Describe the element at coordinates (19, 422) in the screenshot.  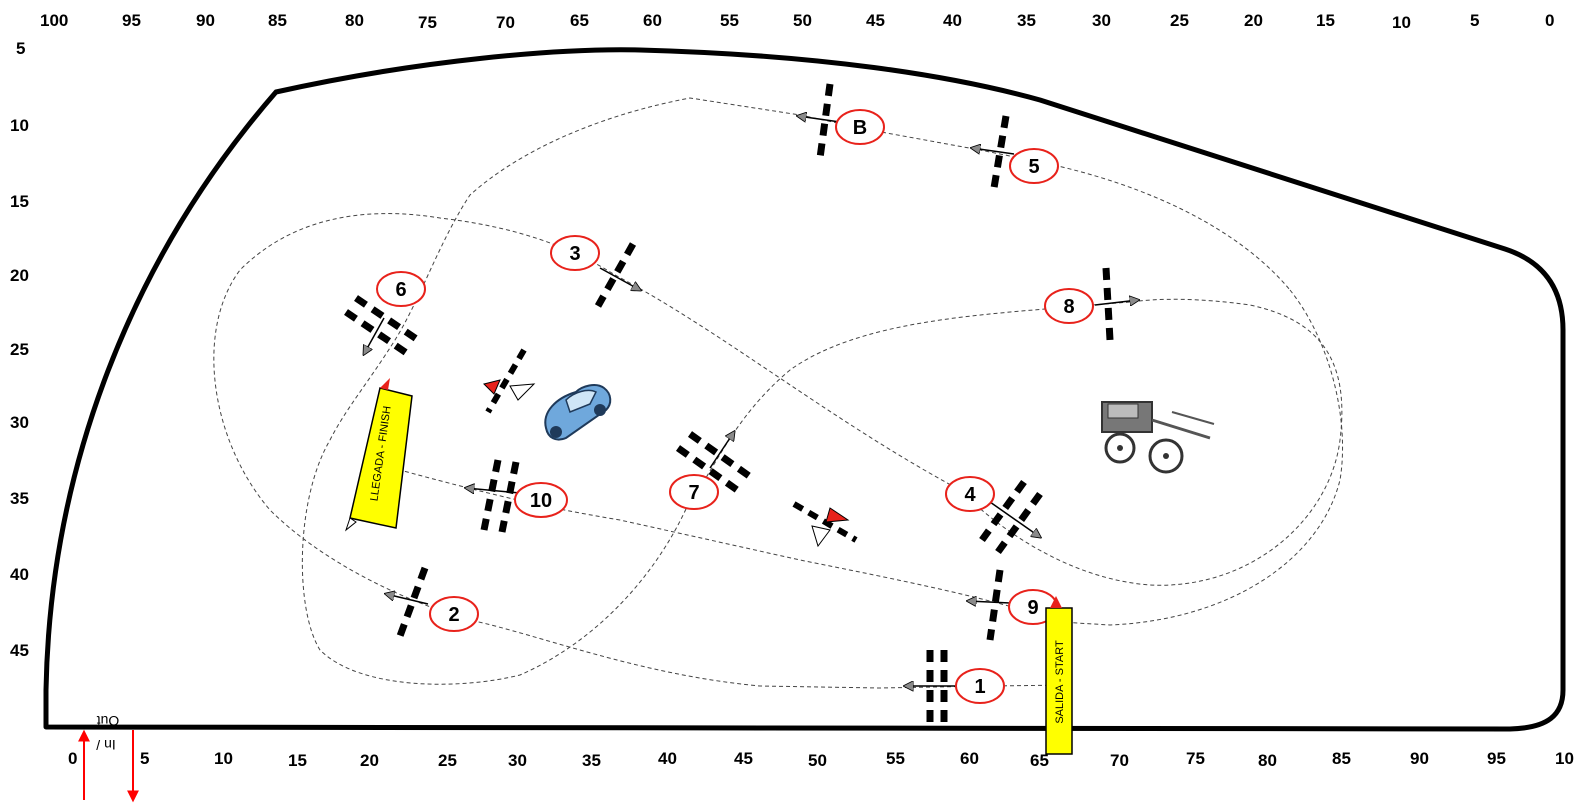
I see `left-tick: 30` at that location.